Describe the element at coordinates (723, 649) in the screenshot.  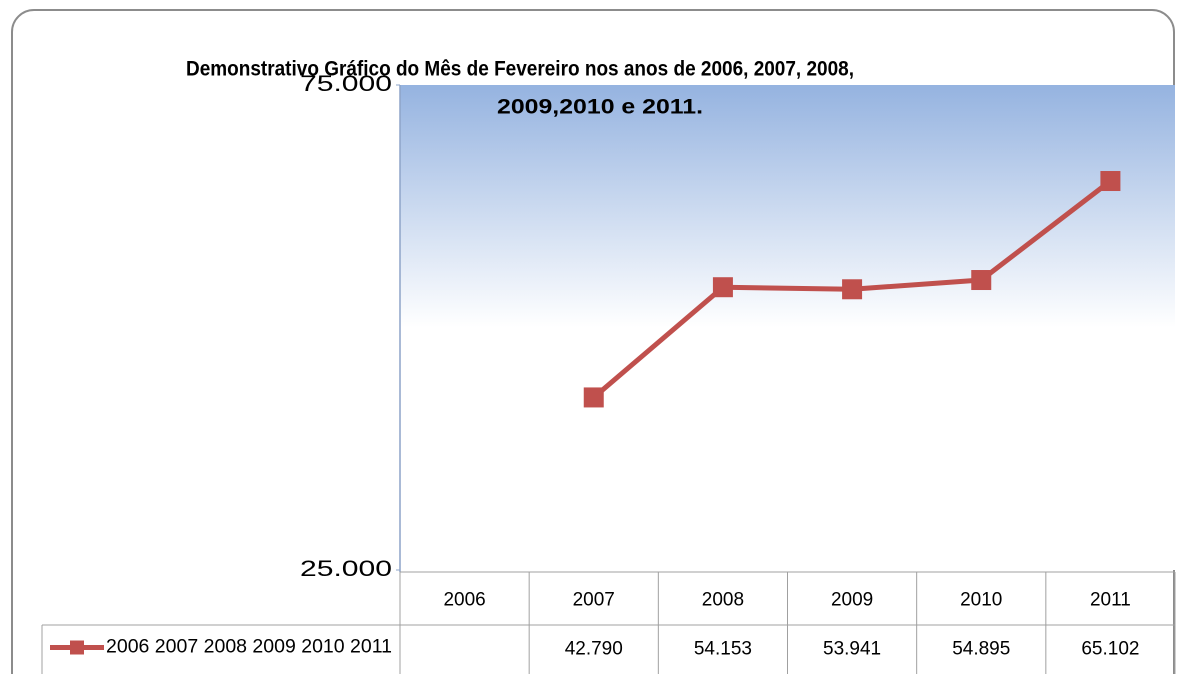
I see `data-label: 54.153` at that location.